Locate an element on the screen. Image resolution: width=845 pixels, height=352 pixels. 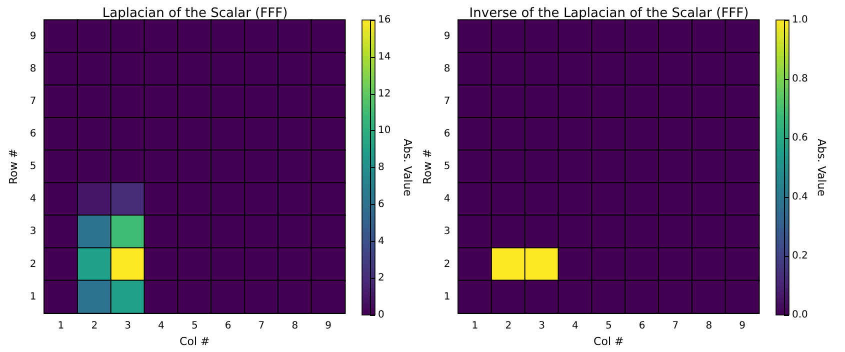
color-bar-label: 16 is located at coordinates (384, 20).